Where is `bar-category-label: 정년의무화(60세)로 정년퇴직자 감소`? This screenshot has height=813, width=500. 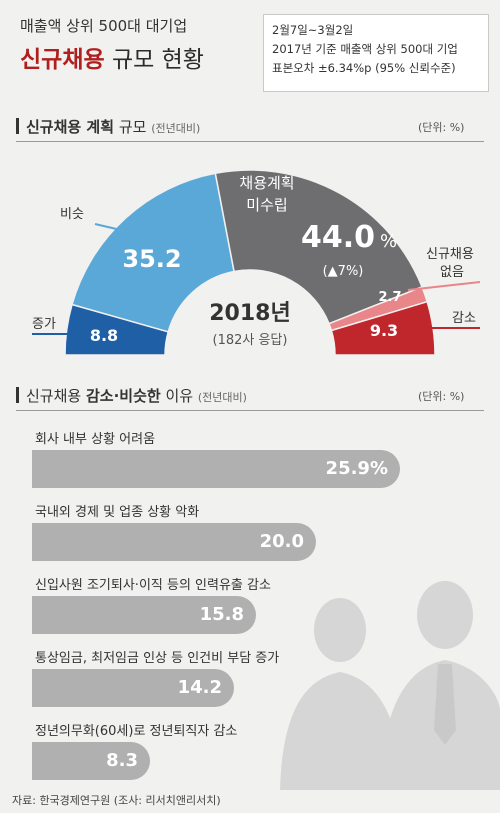
bar-category-label: 정년의무화(60세)로 정년퇴직자 감소 is located at coordinates (136, 731).